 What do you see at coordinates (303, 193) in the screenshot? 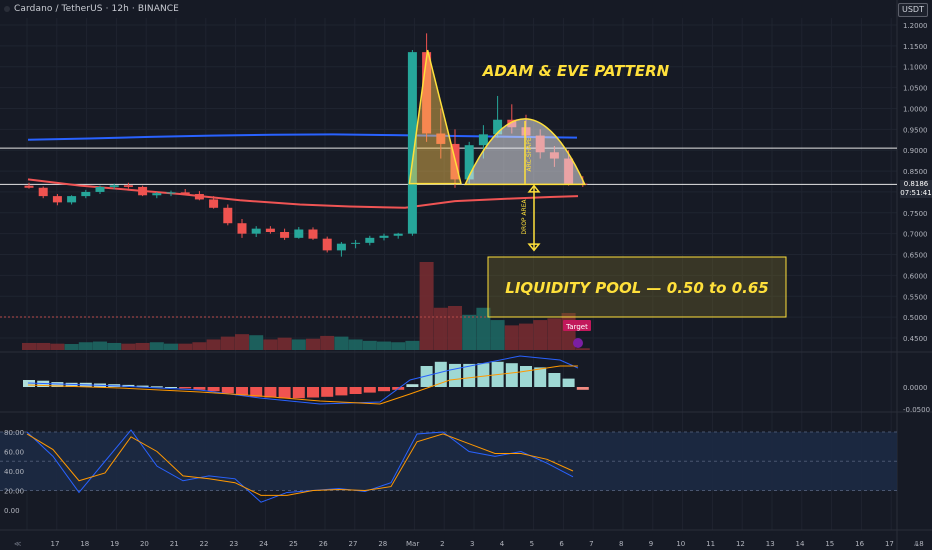
I see `ma-line-red` at bounding box center [303, 193].